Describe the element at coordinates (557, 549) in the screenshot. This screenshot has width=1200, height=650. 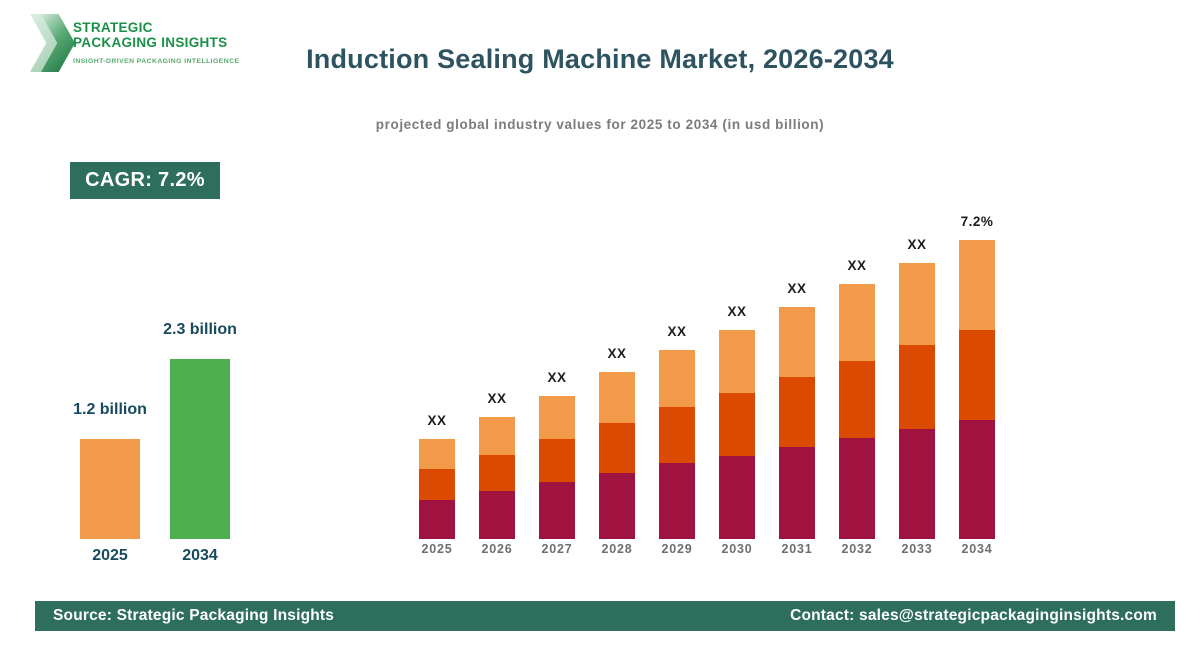
I see `projection-year-label: 2027` at that location.